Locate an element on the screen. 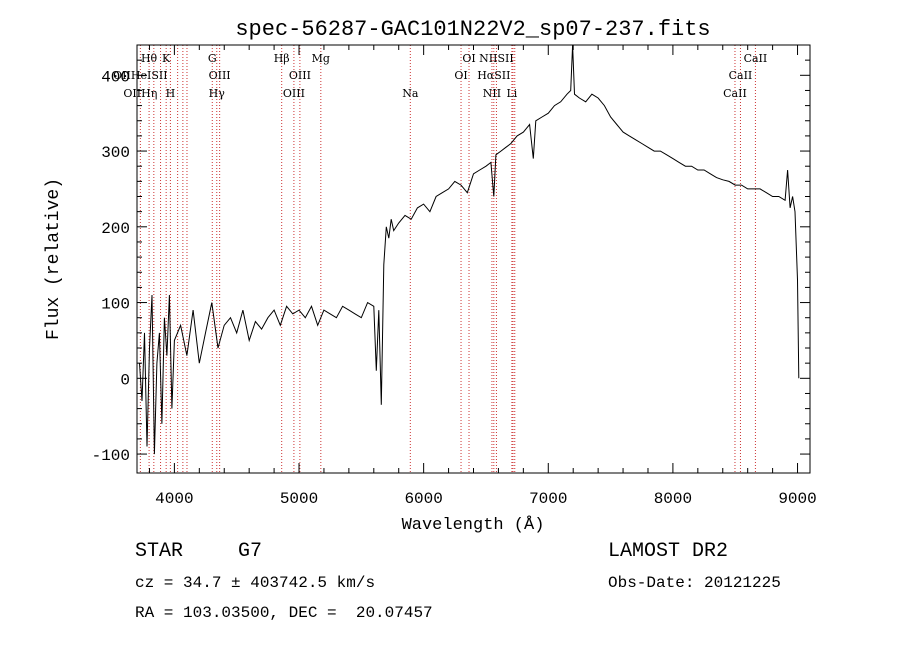  line-label: Hγ is located at coordinates (217, 93).